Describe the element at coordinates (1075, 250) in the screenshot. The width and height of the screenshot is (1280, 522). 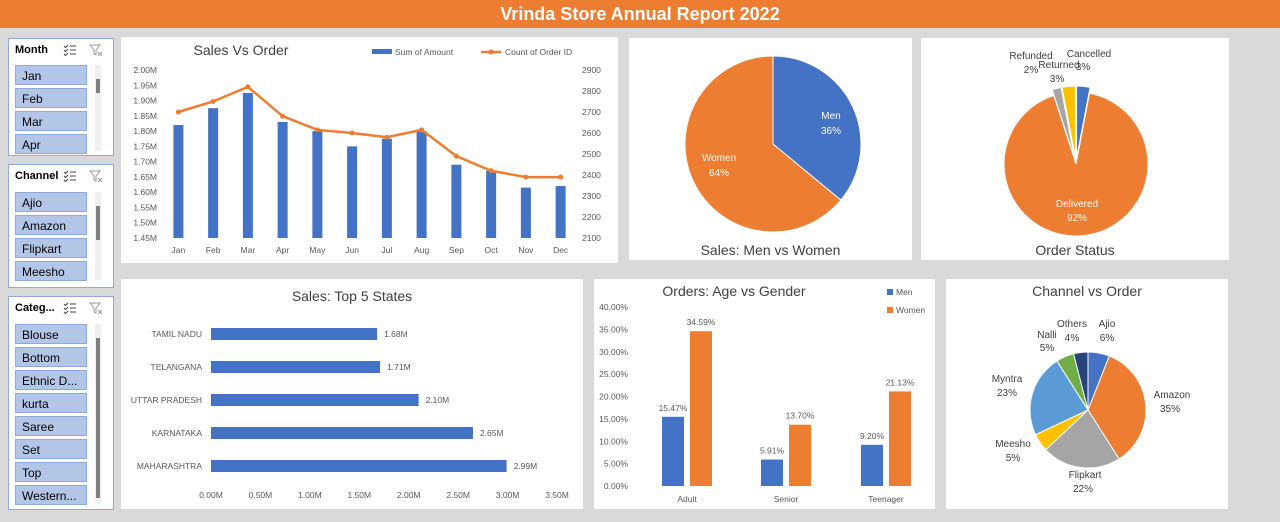
I see `chart-title: Order Status` at that location.